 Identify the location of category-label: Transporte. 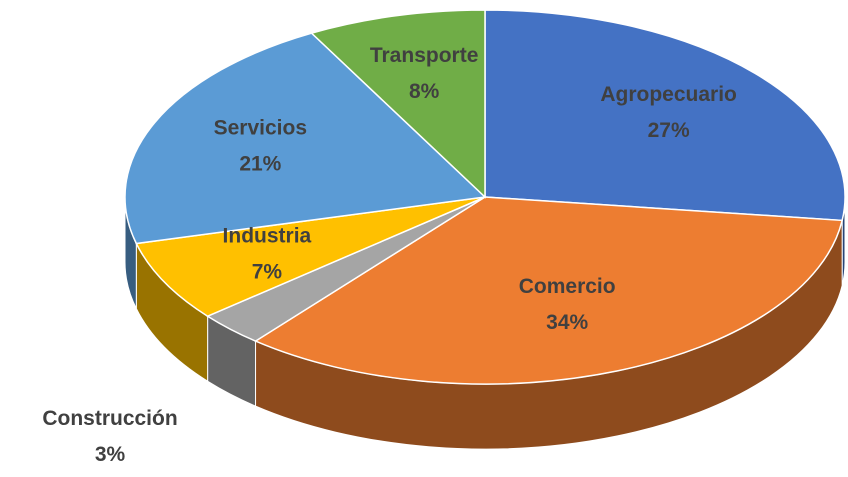
(424, 55).